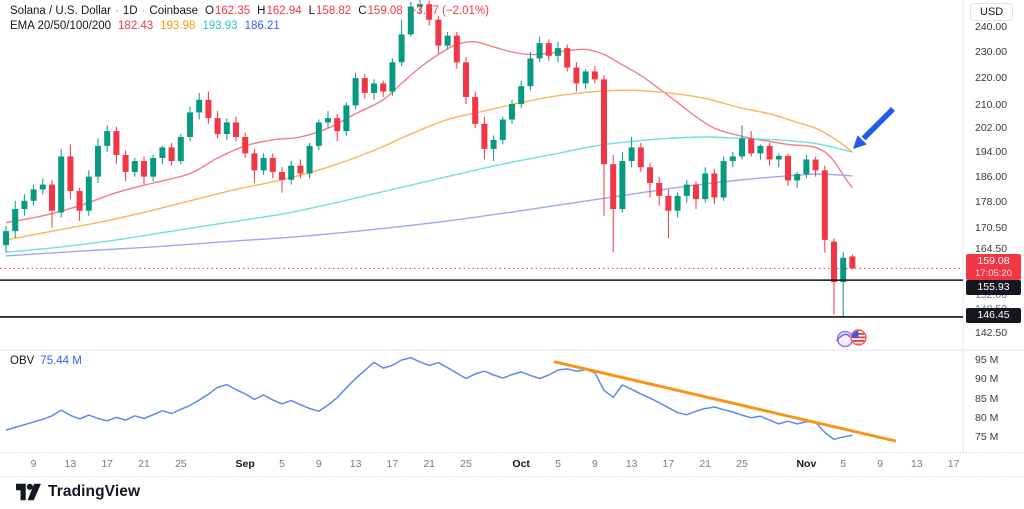 This screenshot has width=1024, height=509. Describe the element at coordinates (987, 360) in the screenshot. I see `obv-axis-label: 95 M` at that location.